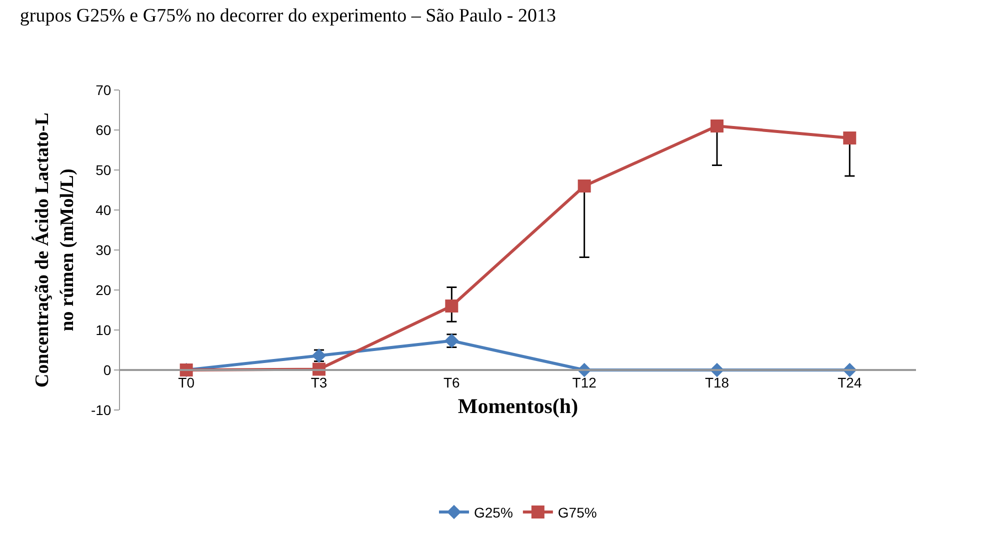 The width and height of the screenshot is (996, 541). I want to click on y-tick-label: -10, so click(101, 410).